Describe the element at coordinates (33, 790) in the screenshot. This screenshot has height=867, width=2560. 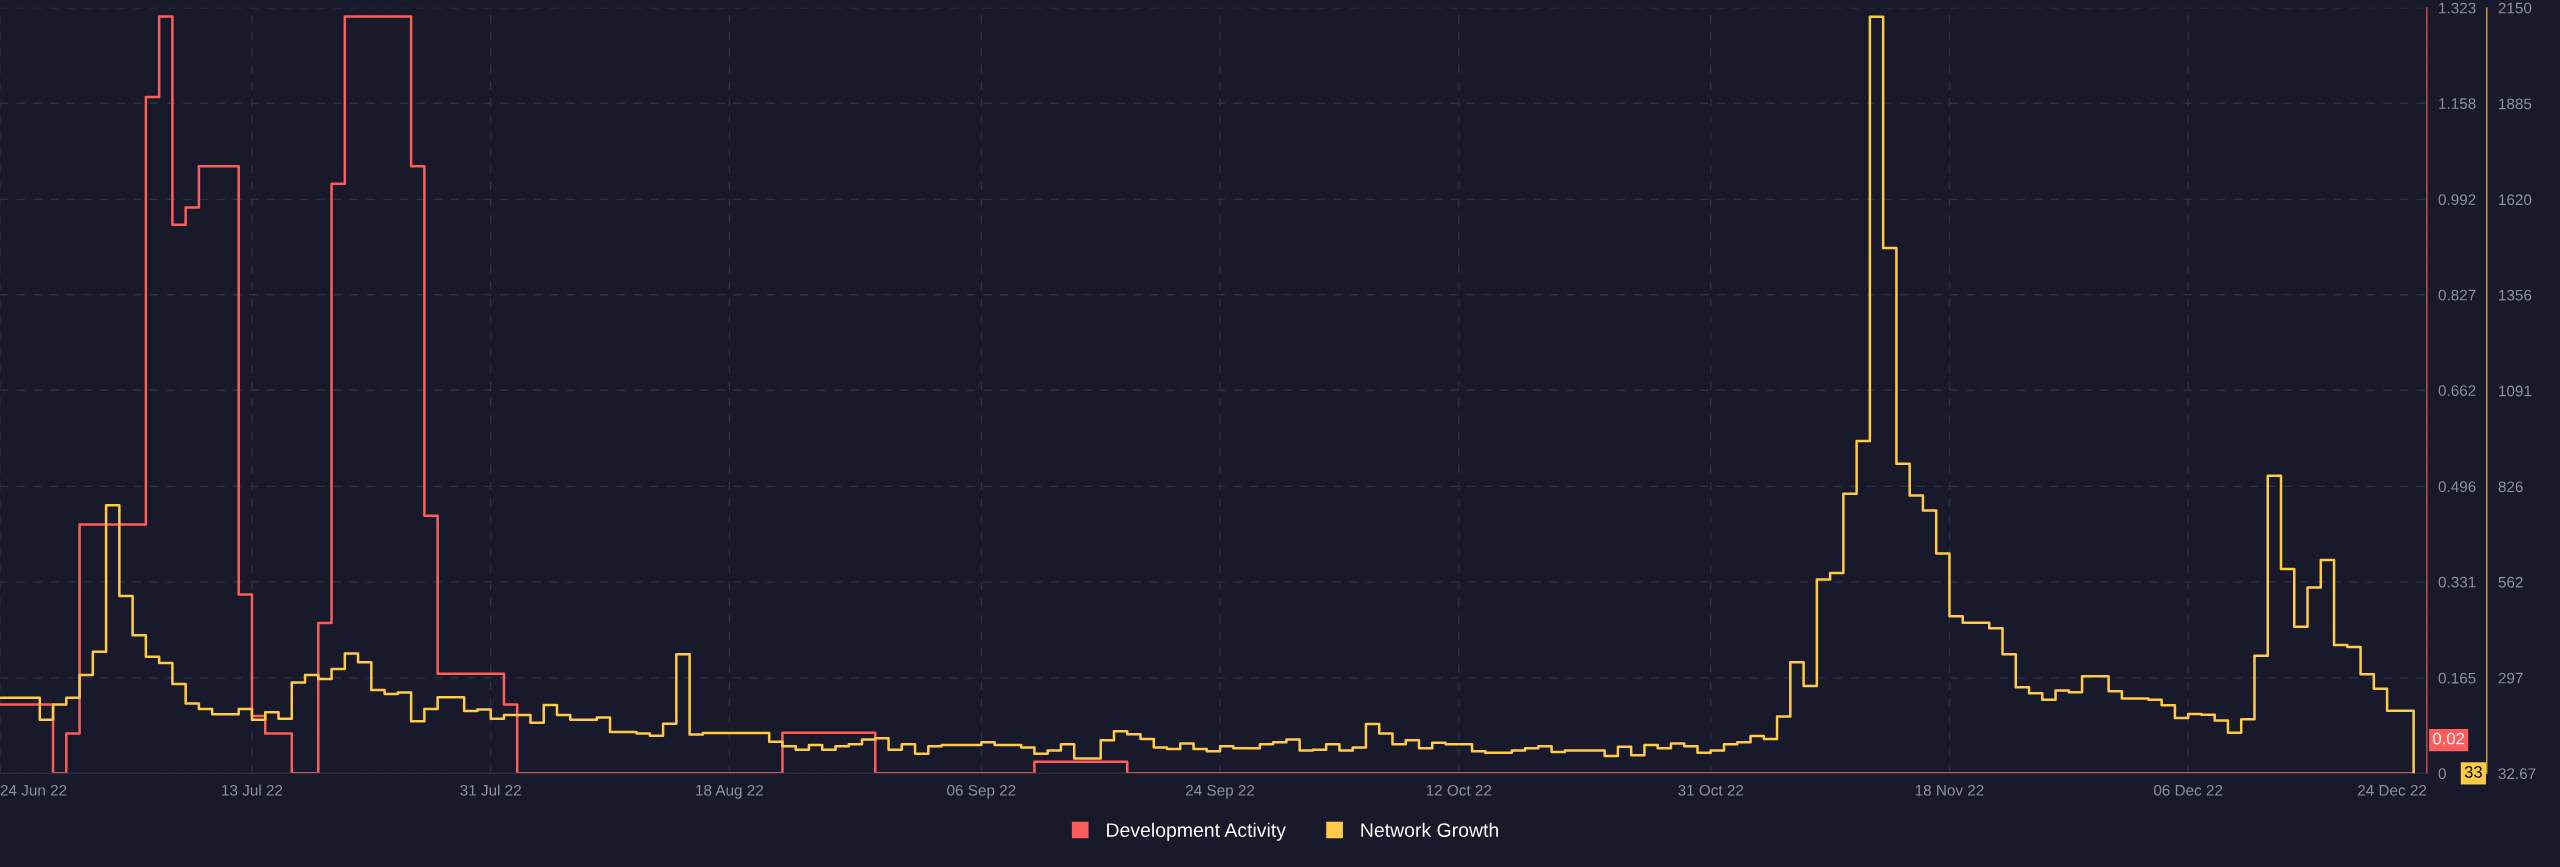
I see `x-tick-label: 24 Jun 22` at that location.